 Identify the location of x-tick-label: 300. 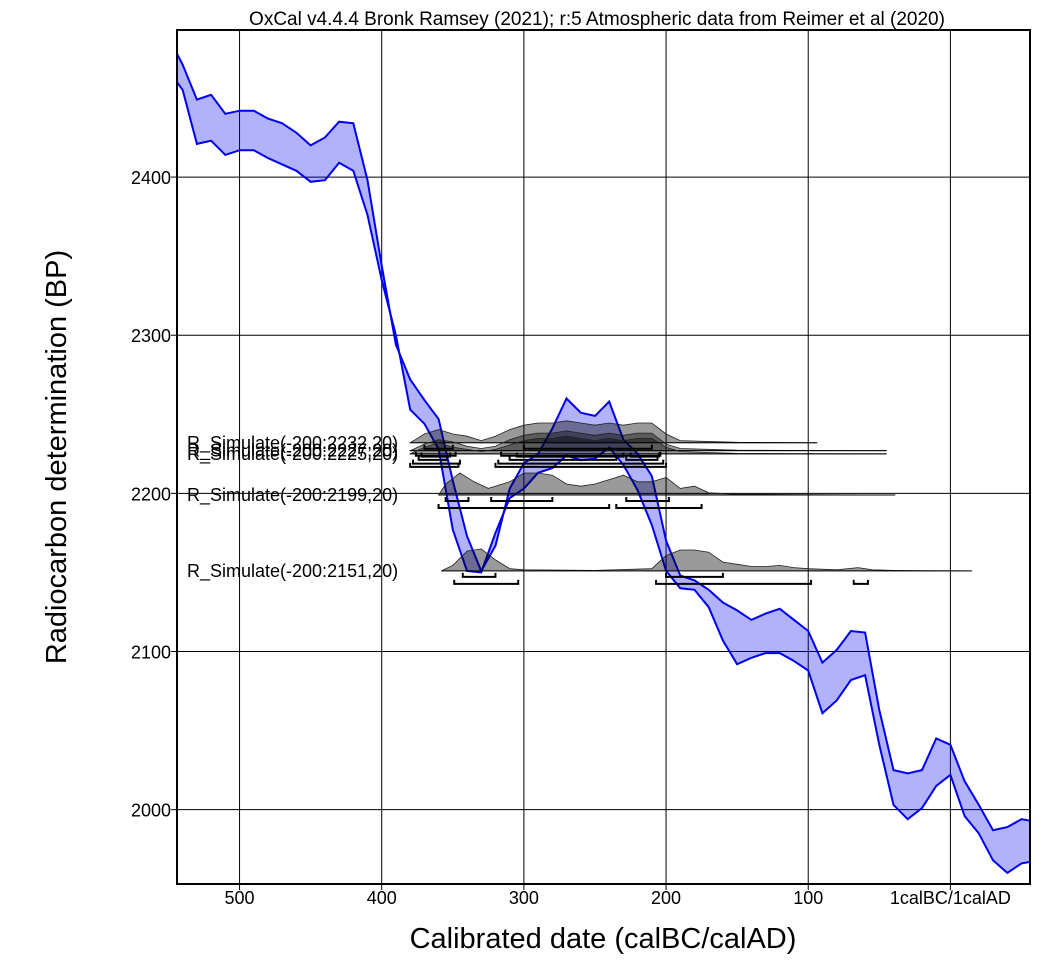
(524, 898).